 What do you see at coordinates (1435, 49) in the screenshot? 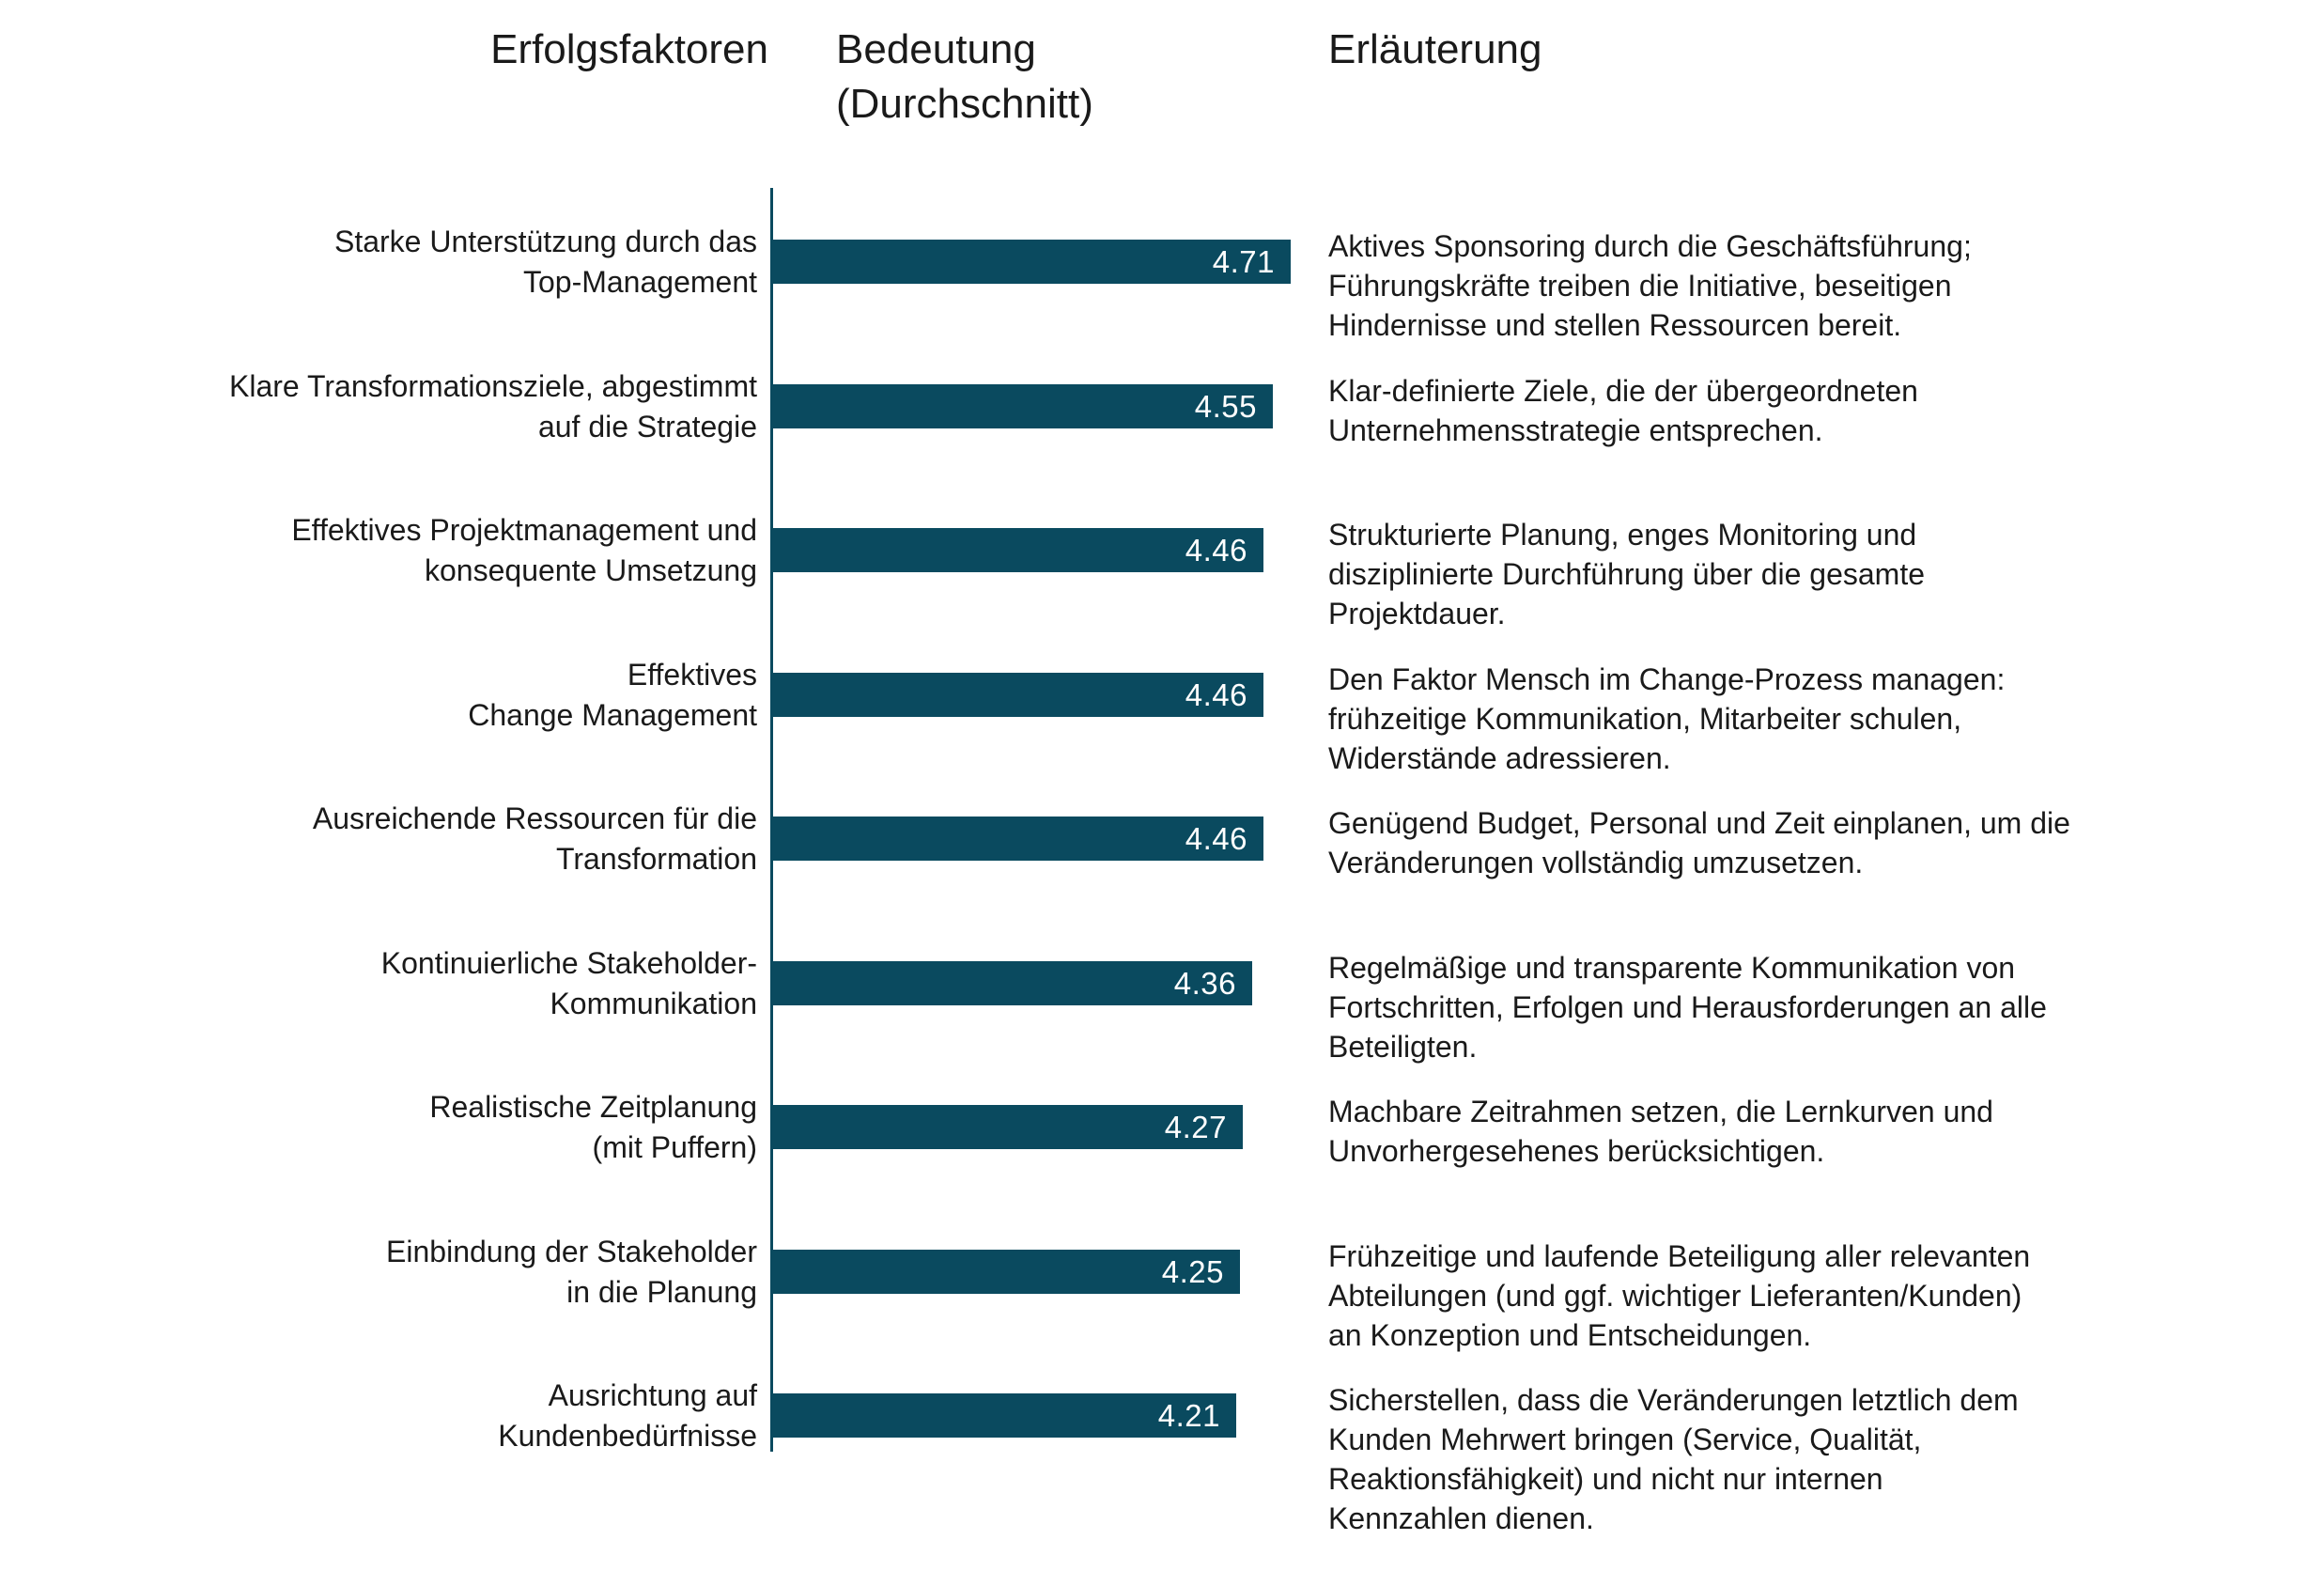
I see `column-header-erlaeuterung: Erläuterung` at bounding box center [1435, 49].